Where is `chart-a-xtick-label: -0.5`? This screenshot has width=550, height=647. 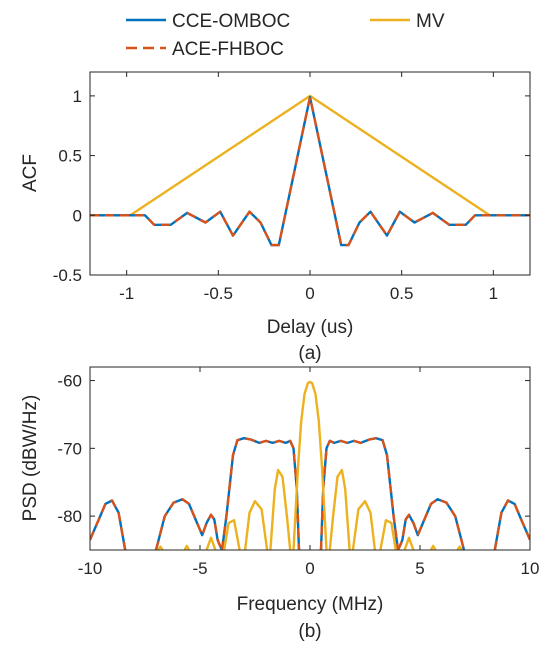
chart-a-xtick-label: -0.5 is located at coordinates (218, 293).